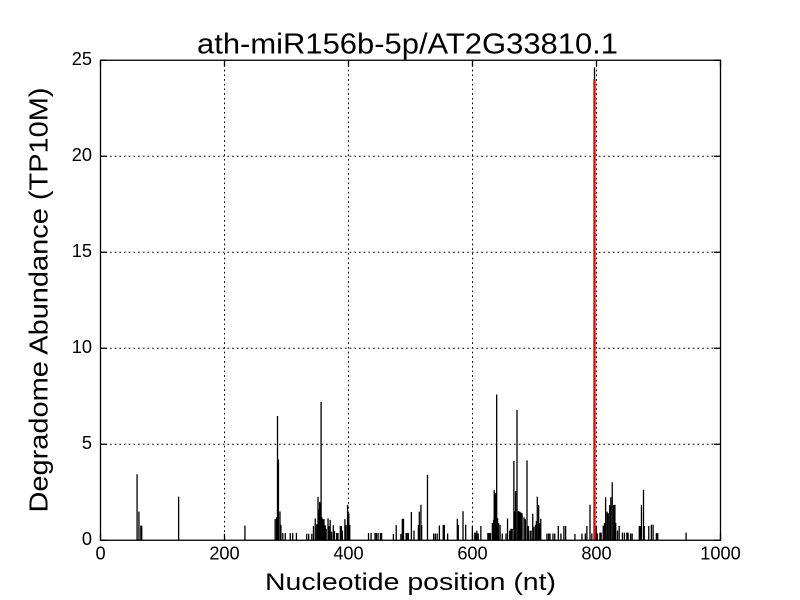 This screenshot has width=800, height=600. Describe the element at coordinates (407, 45) in the screenshot. I see `svg-text: ath-miR156b-5p/AT2G33810.1` at that location.